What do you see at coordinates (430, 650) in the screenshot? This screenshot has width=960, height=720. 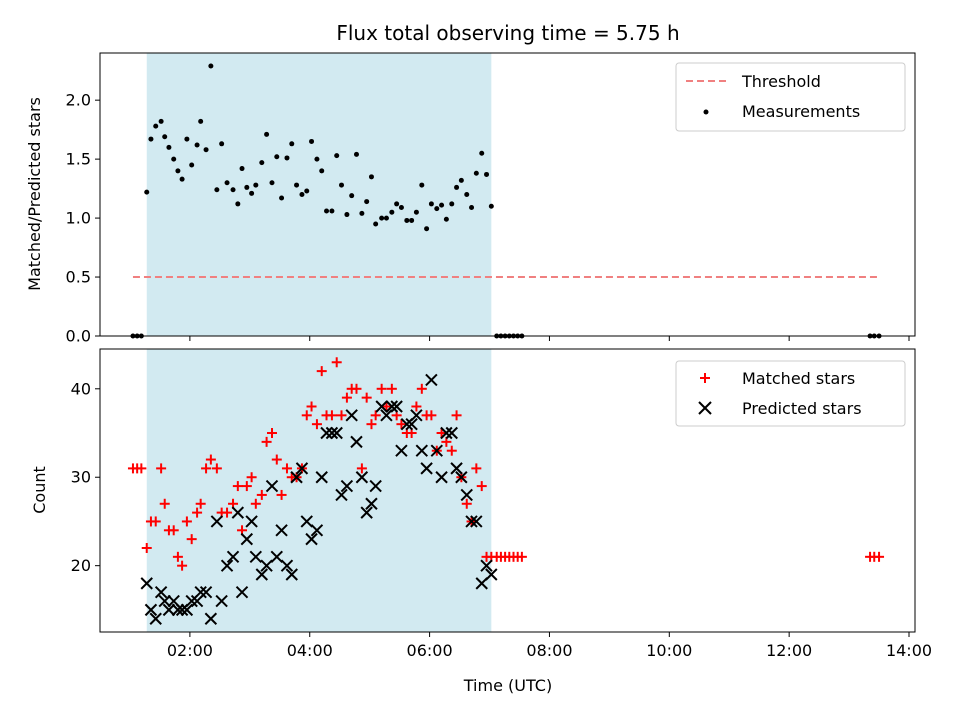 I see `x-tick-label: 06:00` at bounding box center [430, 650].